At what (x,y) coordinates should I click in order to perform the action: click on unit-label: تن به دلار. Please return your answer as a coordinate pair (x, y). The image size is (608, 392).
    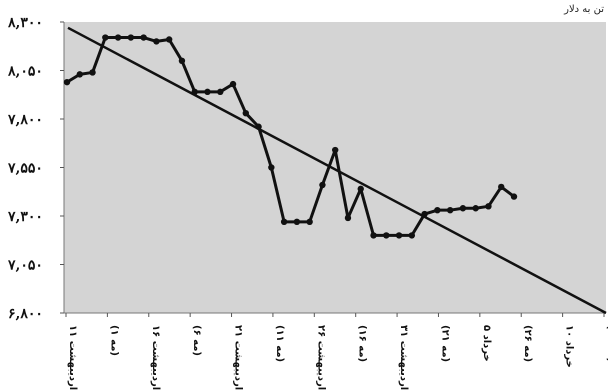
    Looking at the image, I should click on (583, 9).